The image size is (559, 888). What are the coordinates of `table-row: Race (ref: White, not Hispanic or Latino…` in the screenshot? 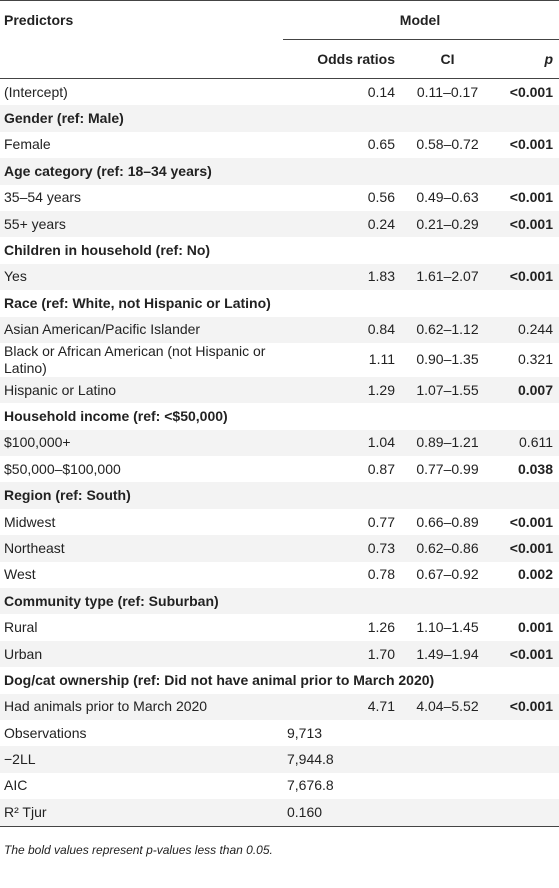 It's located at (279, 303).